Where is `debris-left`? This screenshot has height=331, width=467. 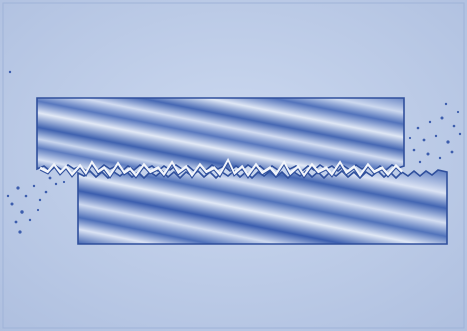 debris-left is located at coordinates (36, 152).